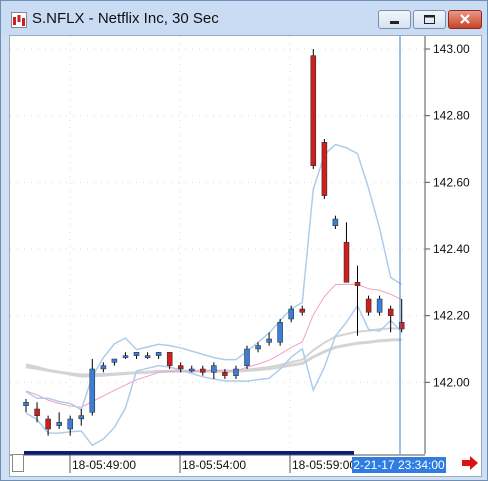 This screenshot has height=481, width=488. Describe the element at coordinates (189, 453) in the screenshot. I see `scroll-bar` at that location.